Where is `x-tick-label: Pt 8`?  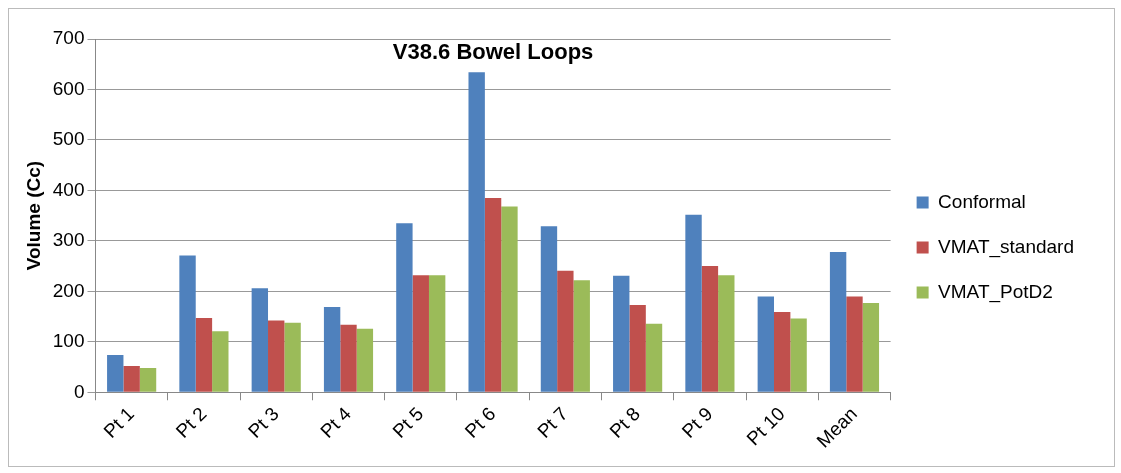
x-tick-label: Pt 8 is located at coordinates (625, 422).